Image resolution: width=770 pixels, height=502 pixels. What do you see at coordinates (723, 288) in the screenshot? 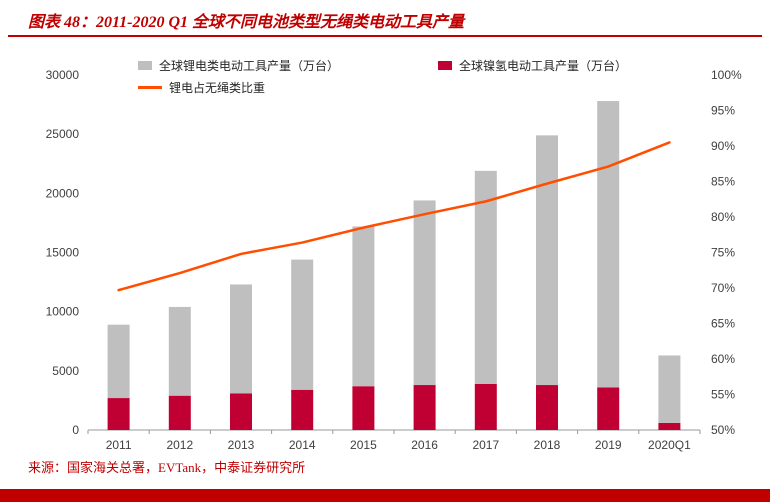
I see `right-axis-tick-label: 70%` at bounding box center [723, 288].